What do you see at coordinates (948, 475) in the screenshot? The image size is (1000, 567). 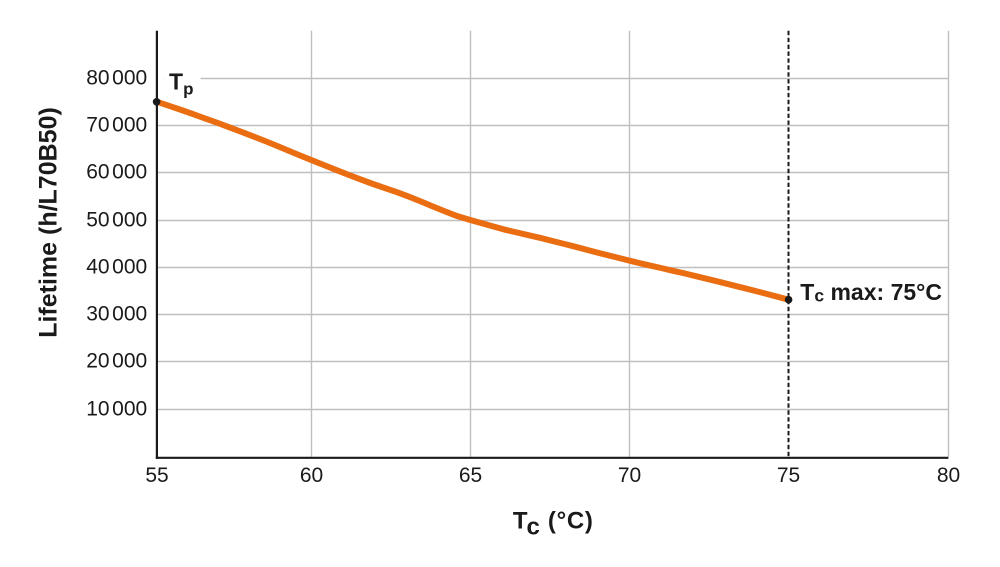 I see `svg-text: 80` at bounding box center [948, 475].